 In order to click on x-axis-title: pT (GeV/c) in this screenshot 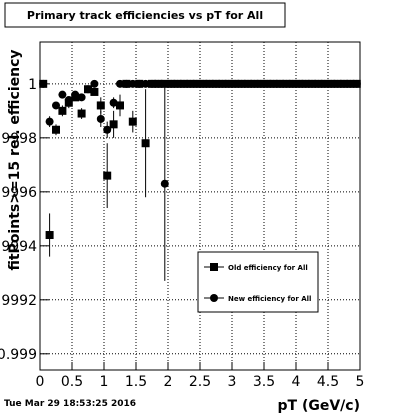, I will do `click(319, 406)`.